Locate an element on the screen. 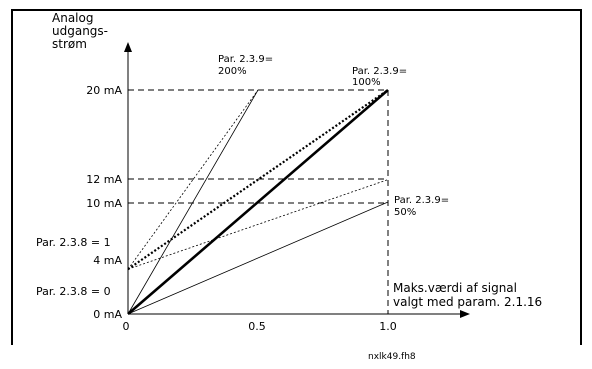 The height and width of the screenshot is (369, 592). y-title-line2: udgangs- is located at coordinates (80, 31).